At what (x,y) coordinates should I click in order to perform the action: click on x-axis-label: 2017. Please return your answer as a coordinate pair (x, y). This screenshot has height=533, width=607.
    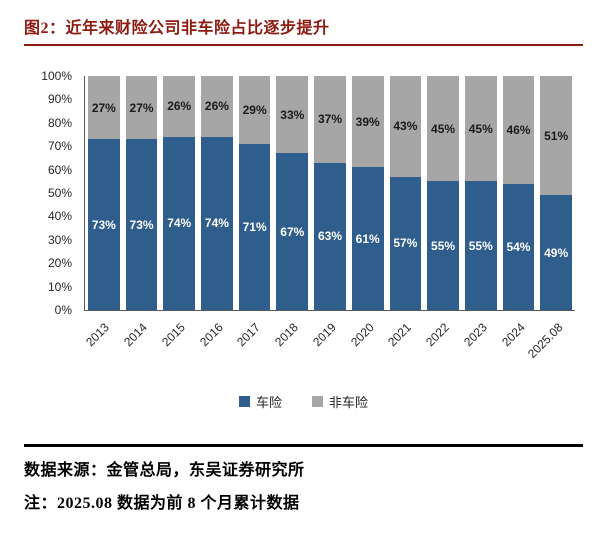
    Looking at the image, I should click on (249, 335).